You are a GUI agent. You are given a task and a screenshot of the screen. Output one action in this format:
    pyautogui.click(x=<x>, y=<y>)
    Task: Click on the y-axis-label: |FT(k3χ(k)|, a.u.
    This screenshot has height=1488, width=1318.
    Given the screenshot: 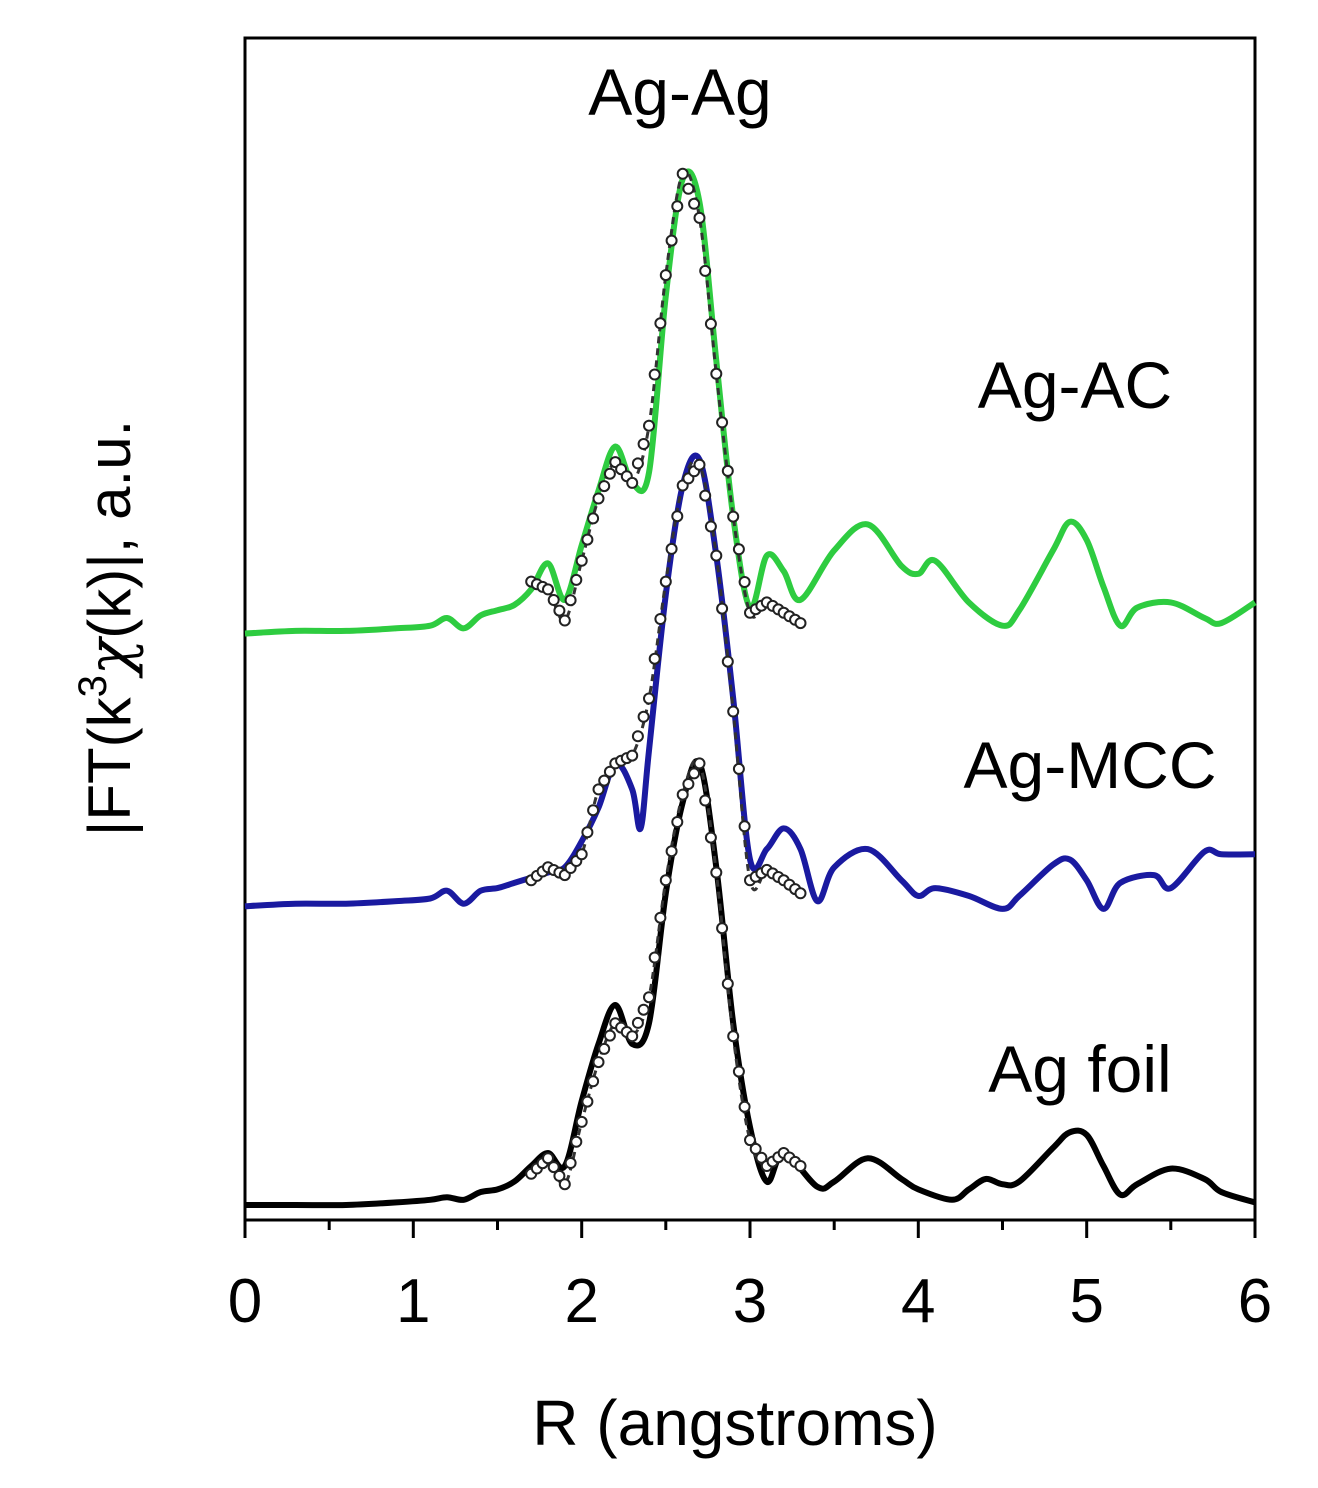 What is the action you would take?
    pyautogui.click(x=108, y=628)
    